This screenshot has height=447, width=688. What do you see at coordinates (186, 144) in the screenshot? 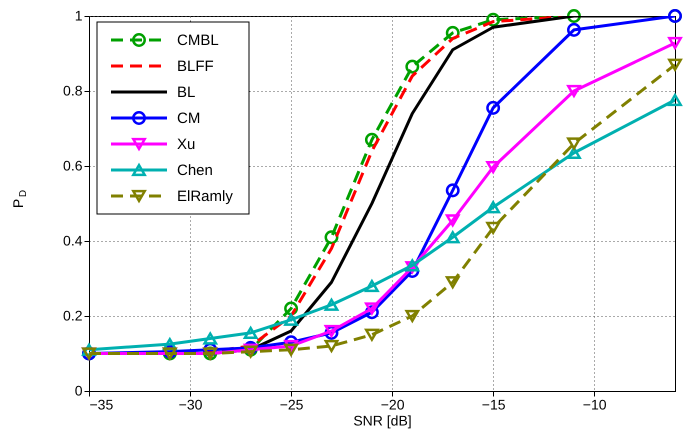
I see `legend-label: Xu` at bounding box center [186, 144].